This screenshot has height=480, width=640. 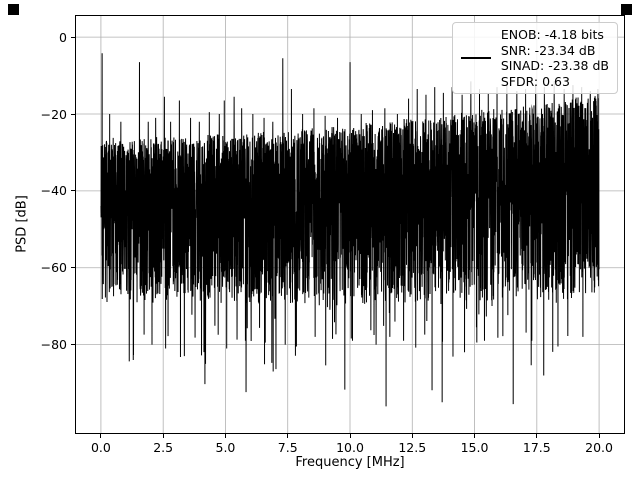 I want to click on x-tick-label: 12.5, so click(x=412, y=447).